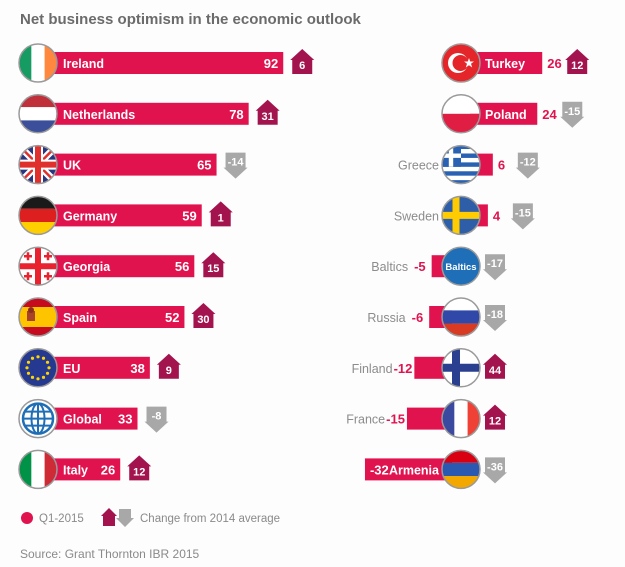 This screenshot has width=625, height=567. I want to click on country-label: Turkey, so click(505, 64).